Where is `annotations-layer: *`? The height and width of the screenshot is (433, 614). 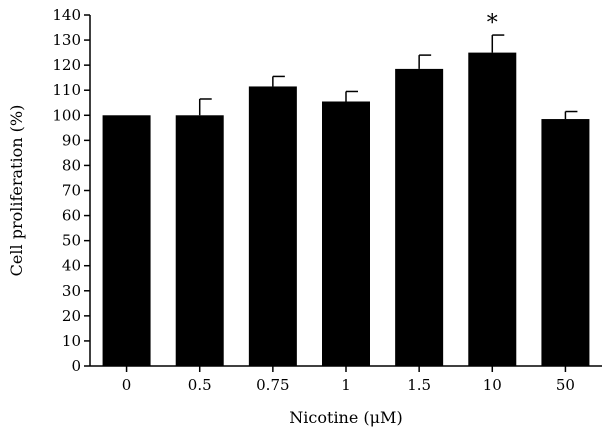
annotations-layer: * is located at coordinates (492, 23).